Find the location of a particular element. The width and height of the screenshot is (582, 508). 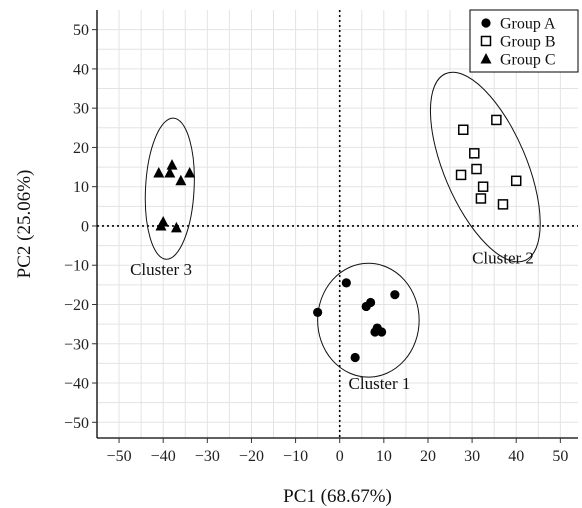

x-tick-label: −30 is located at coordinates (207, 456).